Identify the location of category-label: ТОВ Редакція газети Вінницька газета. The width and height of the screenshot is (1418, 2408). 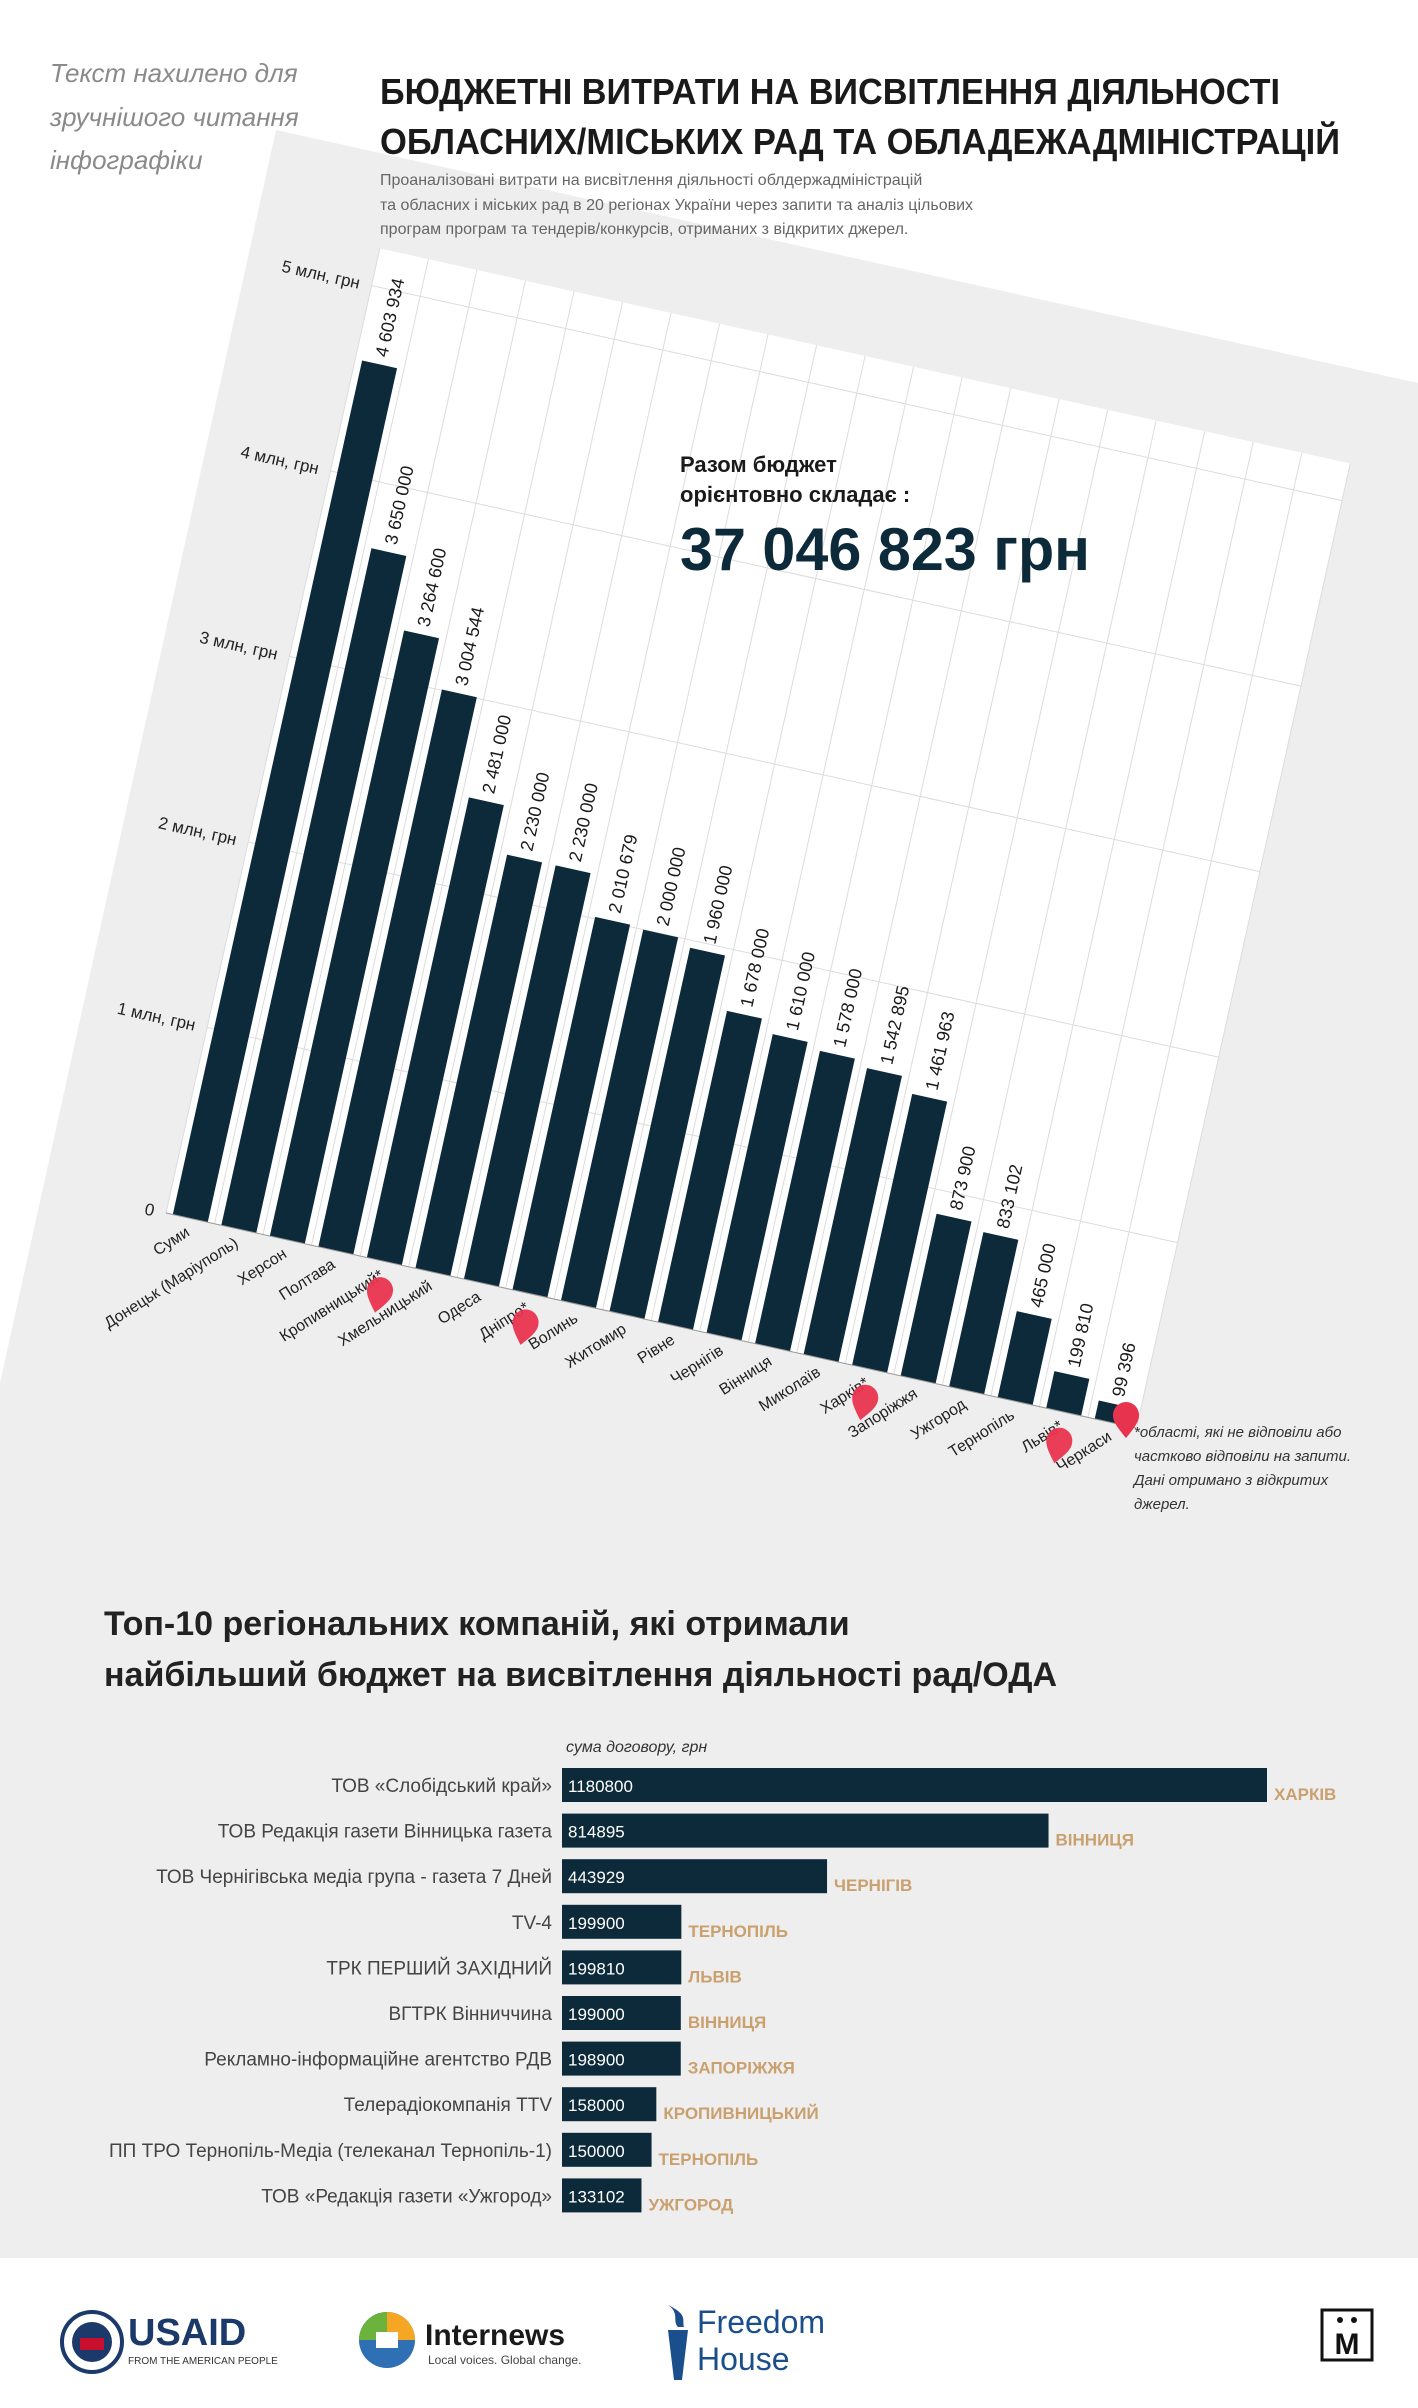
(385, 1832).